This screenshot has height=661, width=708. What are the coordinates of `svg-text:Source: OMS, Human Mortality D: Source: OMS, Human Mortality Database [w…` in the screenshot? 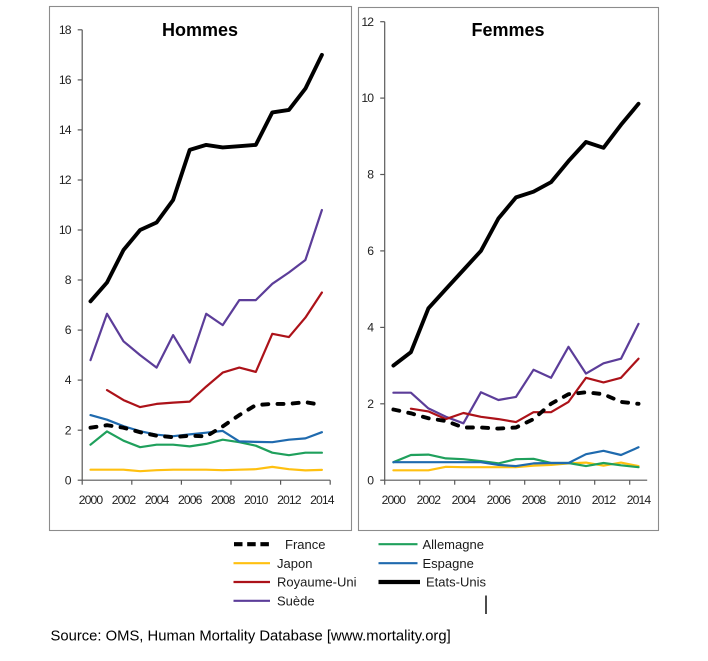 It's located at (251, 637).